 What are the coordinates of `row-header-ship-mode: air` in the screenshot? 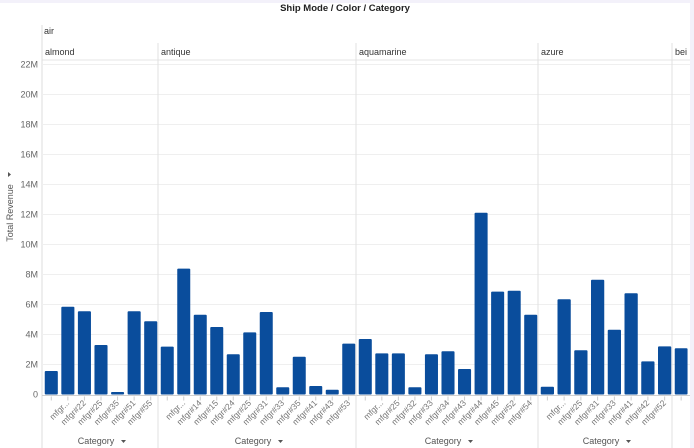 It's located at (49, 31).